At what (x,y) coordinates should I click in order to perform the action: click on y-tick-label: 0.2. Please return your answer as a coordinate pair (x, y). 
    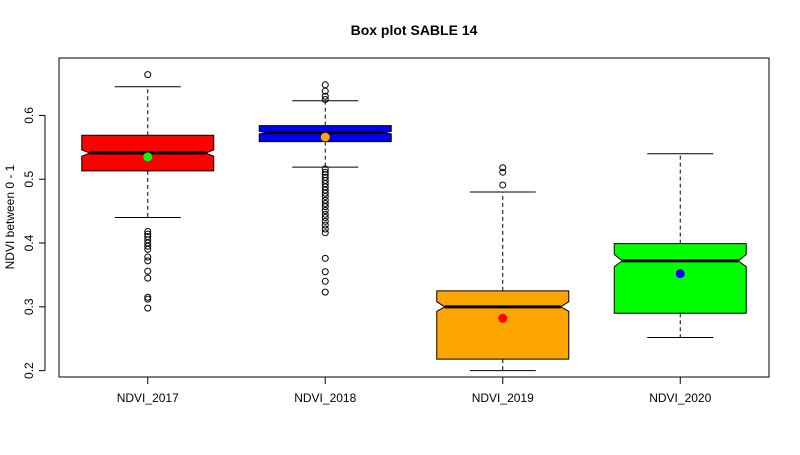
    Looking at the image, I should click on (29, 370).